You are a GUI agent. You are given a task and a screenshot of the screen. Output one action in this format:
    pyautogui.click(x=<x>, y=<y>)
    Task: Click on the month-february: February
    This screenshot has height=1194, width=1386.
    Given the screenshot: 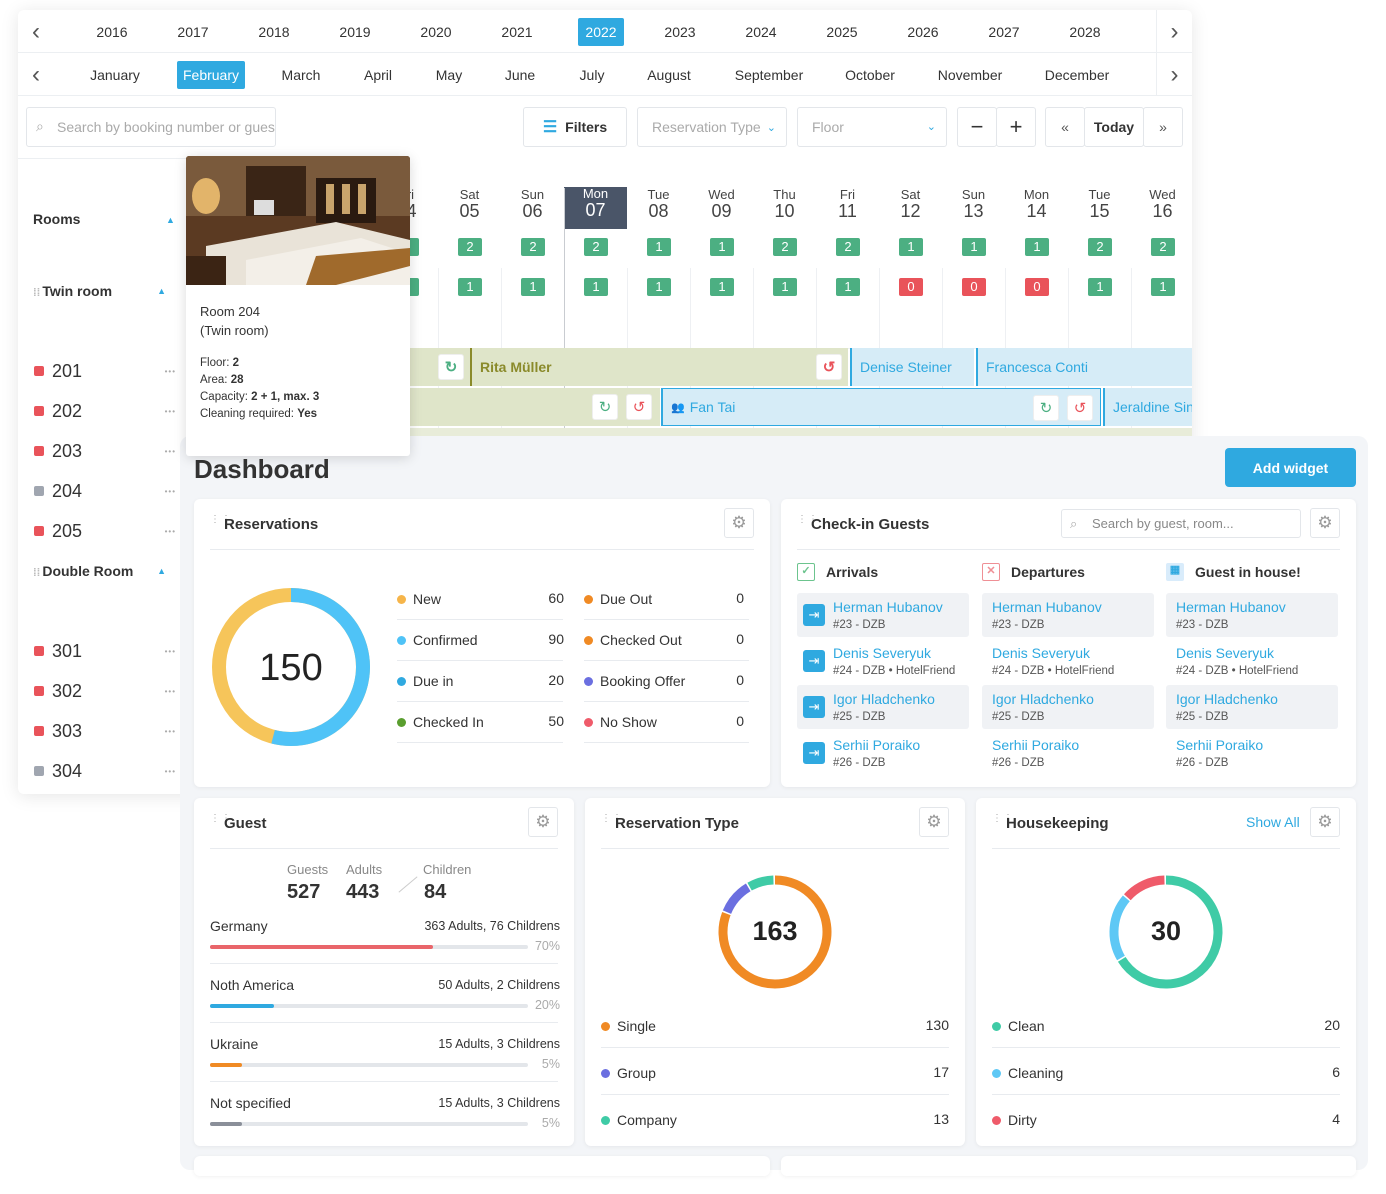 What is the action you would take?
    pyautogui.click(x=211, y=75)
    